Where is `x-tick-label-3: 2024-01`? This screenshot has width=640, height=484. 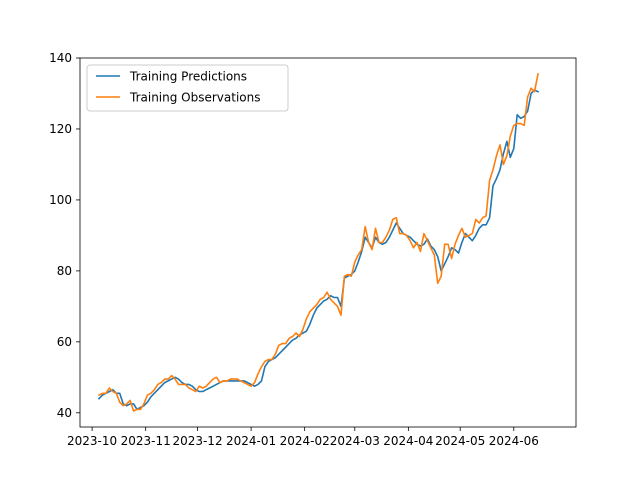 x-tick-label-3: 2024-01 is located at coordinates (251, 441).